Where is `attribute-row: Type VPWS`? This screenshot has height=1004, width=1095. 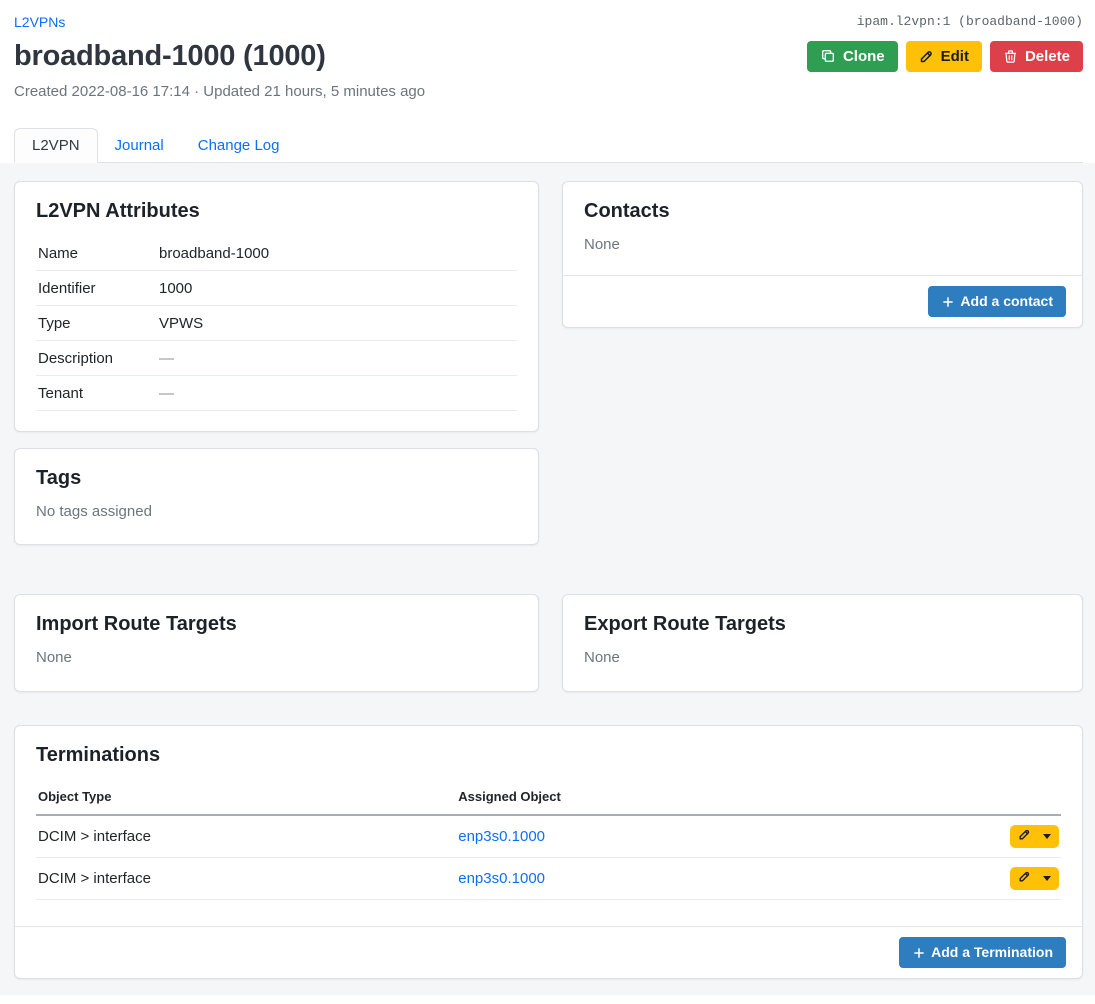
attribute-row: Type VPWS is located at coordinates (276, 323).